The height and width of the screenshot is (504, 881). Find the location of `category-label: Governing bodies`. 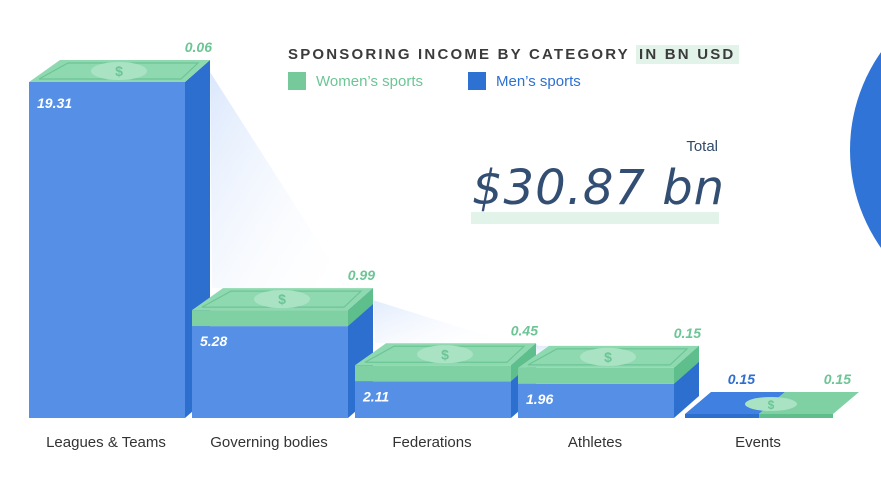

category-label: Governing bodies is located at coordinates (269, 442).